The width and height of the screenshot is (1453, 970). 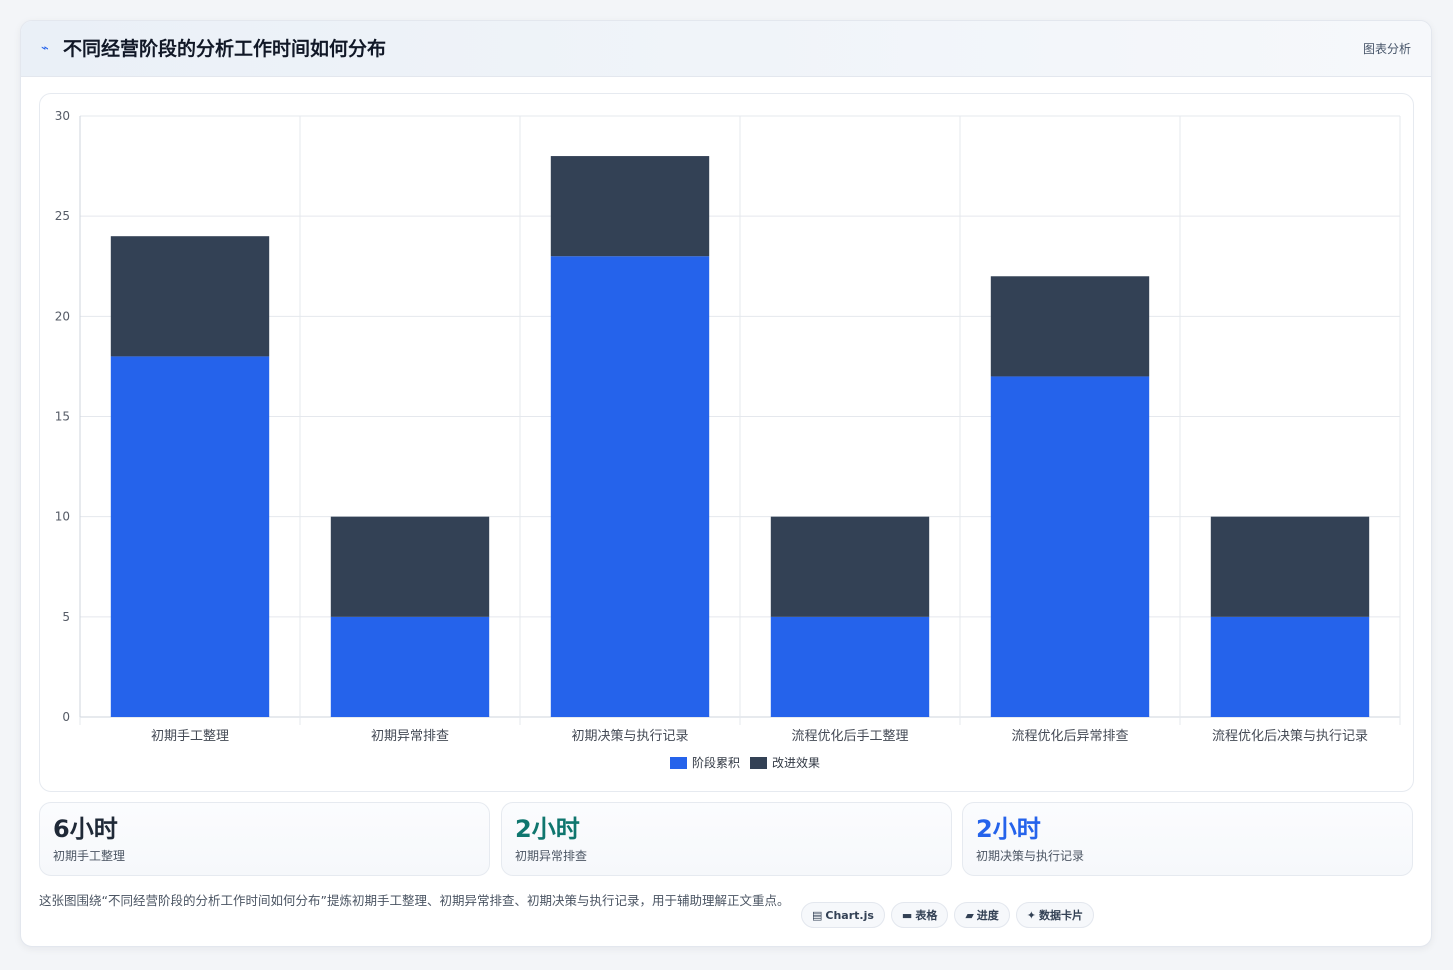 I want to click on chip-table: ▬ 表格, so click(x=919, y=915).